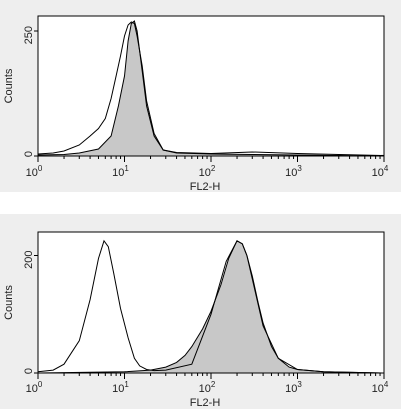 The height and width of the screenshot is (409, 401). What do you see at coordinates (29, 35) in the screenshot?
I see `y-tick-label: 250` at bounding box center [29, 35].